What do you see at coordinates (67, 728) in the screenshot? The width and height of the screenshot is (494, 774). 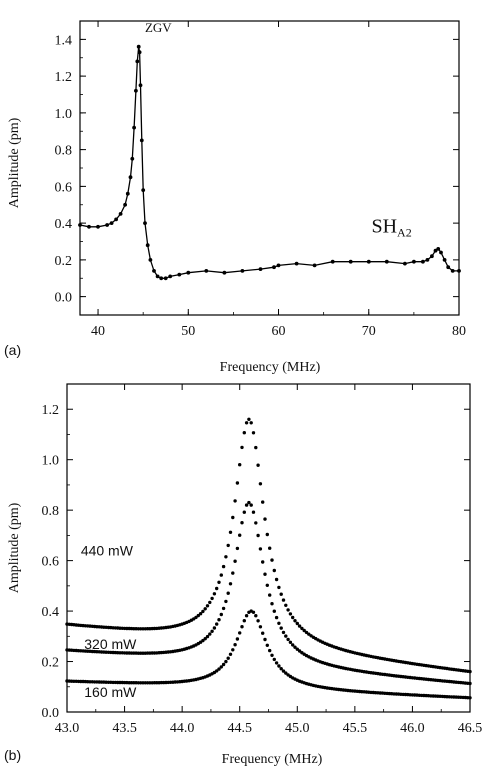 I see `x-tick-label-b: 43.0` at bounding box center [67, 728].